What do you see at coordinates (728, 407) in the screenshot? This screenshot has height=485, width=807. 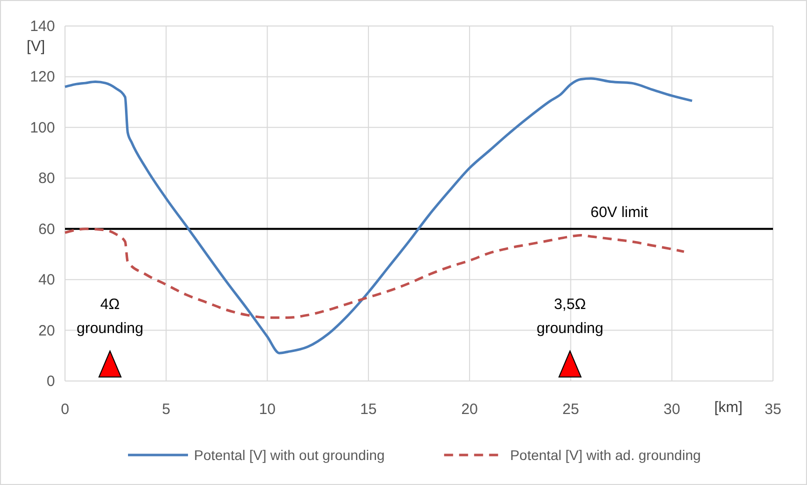 I see `x-axis-title: [km]` at bounding box center [728, 407].